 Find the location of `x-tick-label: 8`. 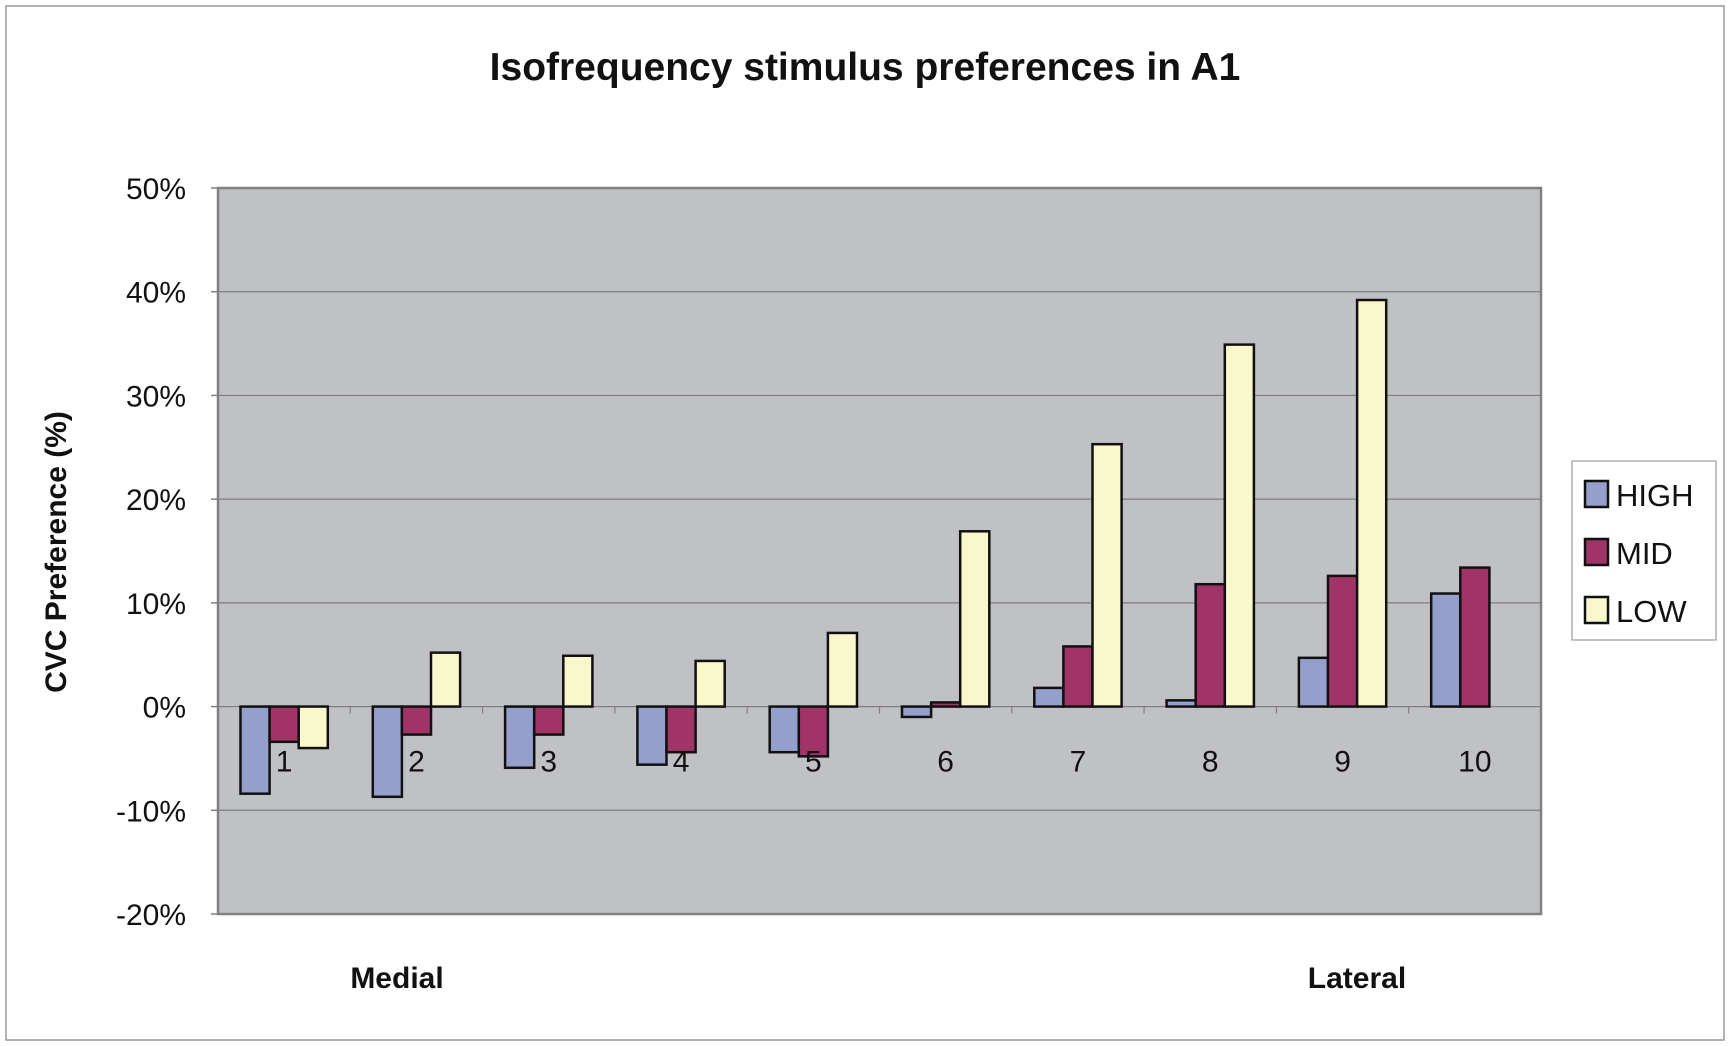

x-tick-label: 8 is located at coordinates (1210, 762).